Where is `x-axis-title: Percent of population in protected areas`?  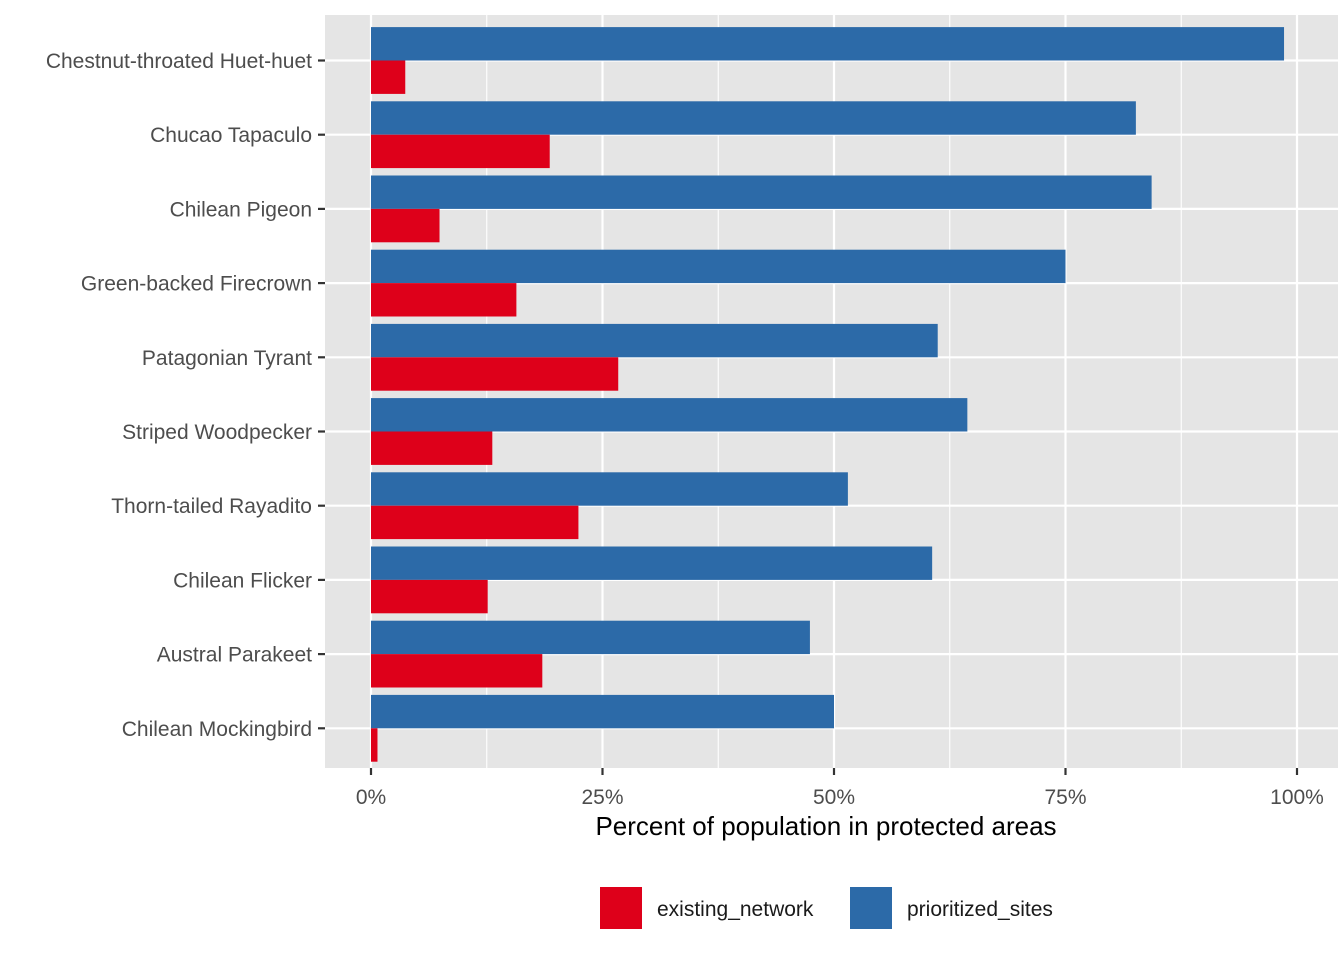
x-axis-title: Percent of population in protected areas is located at coordinates (825, 826).